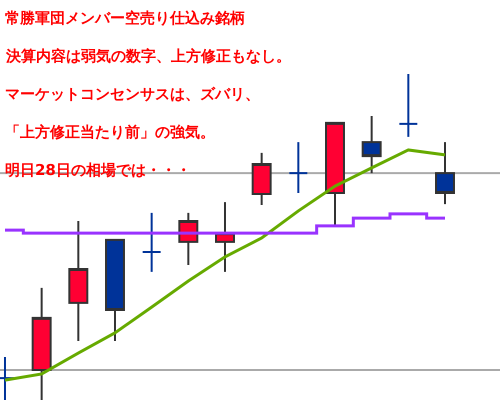 The image size is (500, 400). I want to click on text: 常勝軍団メンバー空売り仕込み銘柄, so click(125, 18).